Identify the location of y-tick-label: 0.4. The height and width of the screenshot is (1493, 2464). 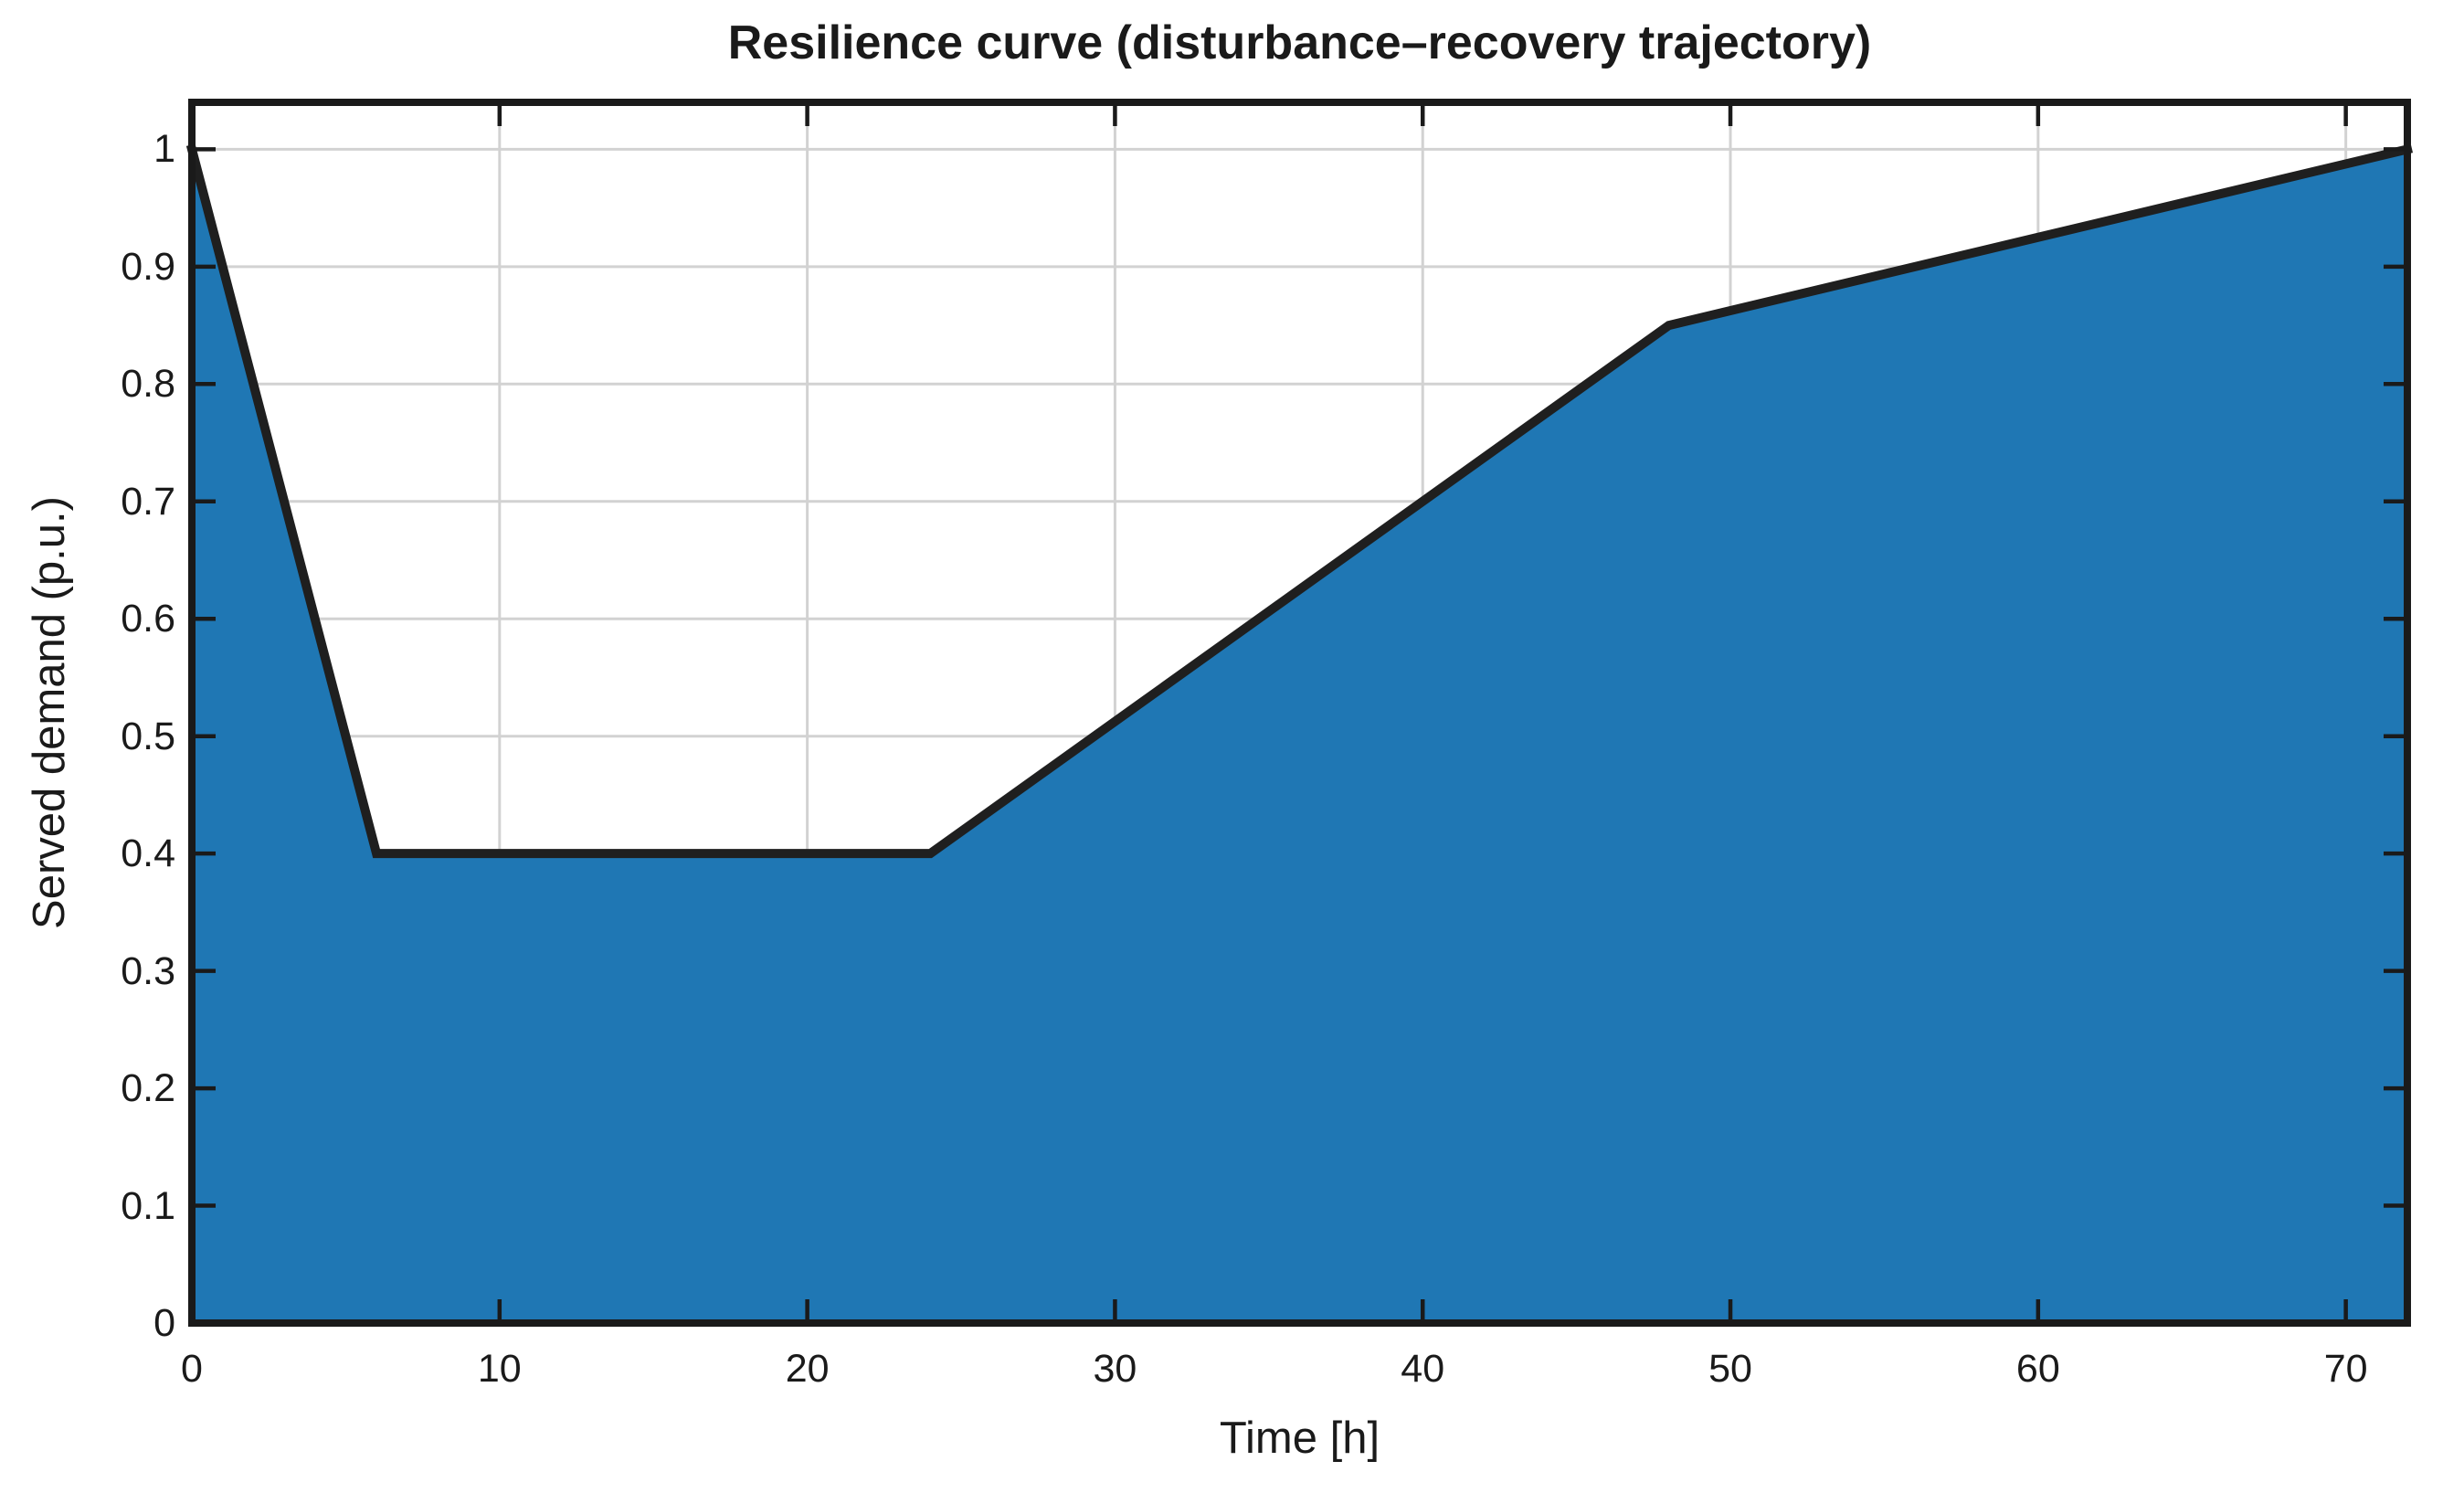
(148, 853).